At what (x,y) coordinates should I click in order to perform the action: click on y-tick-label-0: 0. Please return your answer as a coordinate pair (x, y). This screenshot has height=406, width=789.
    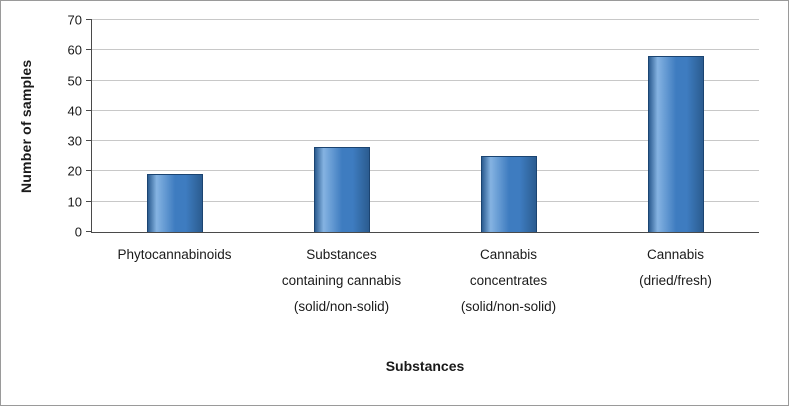
    Looking at the image, I should click on (78, 232).